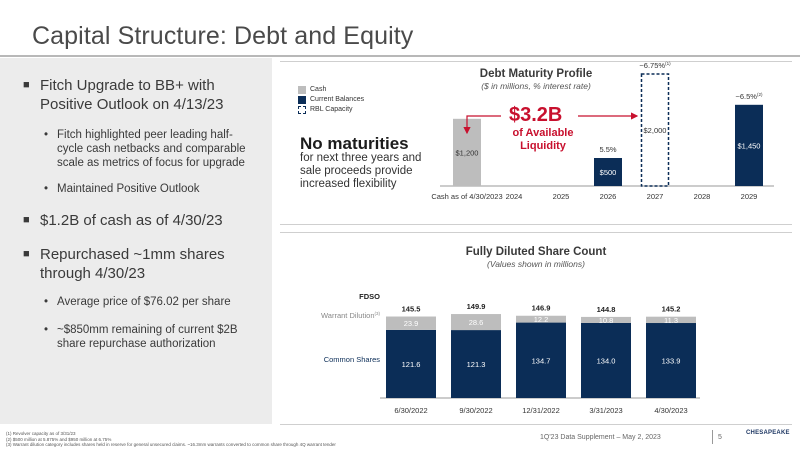 The width and height of the screenshot is (800, 450). I want to click on debt-x-tick-label: 2026, so click(608, 196).